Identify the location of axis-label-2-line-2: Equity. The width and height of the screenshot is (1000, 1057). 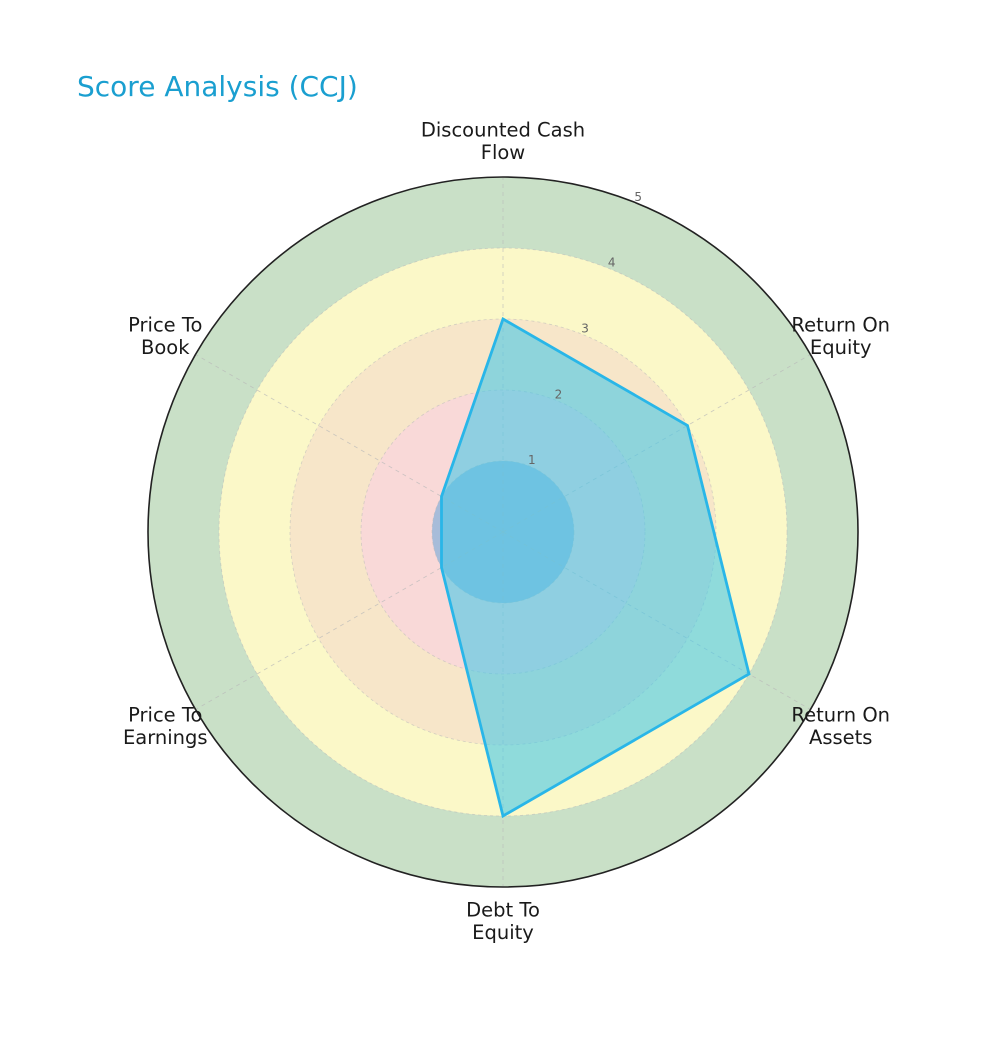
(841, 347).